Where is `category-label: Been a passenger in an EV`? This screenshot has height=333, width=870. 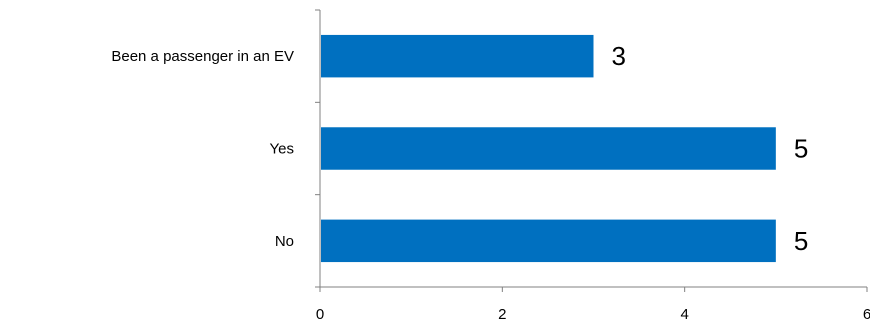
category-label: Been a passenger in an EV is located at coordinates (202, 56).